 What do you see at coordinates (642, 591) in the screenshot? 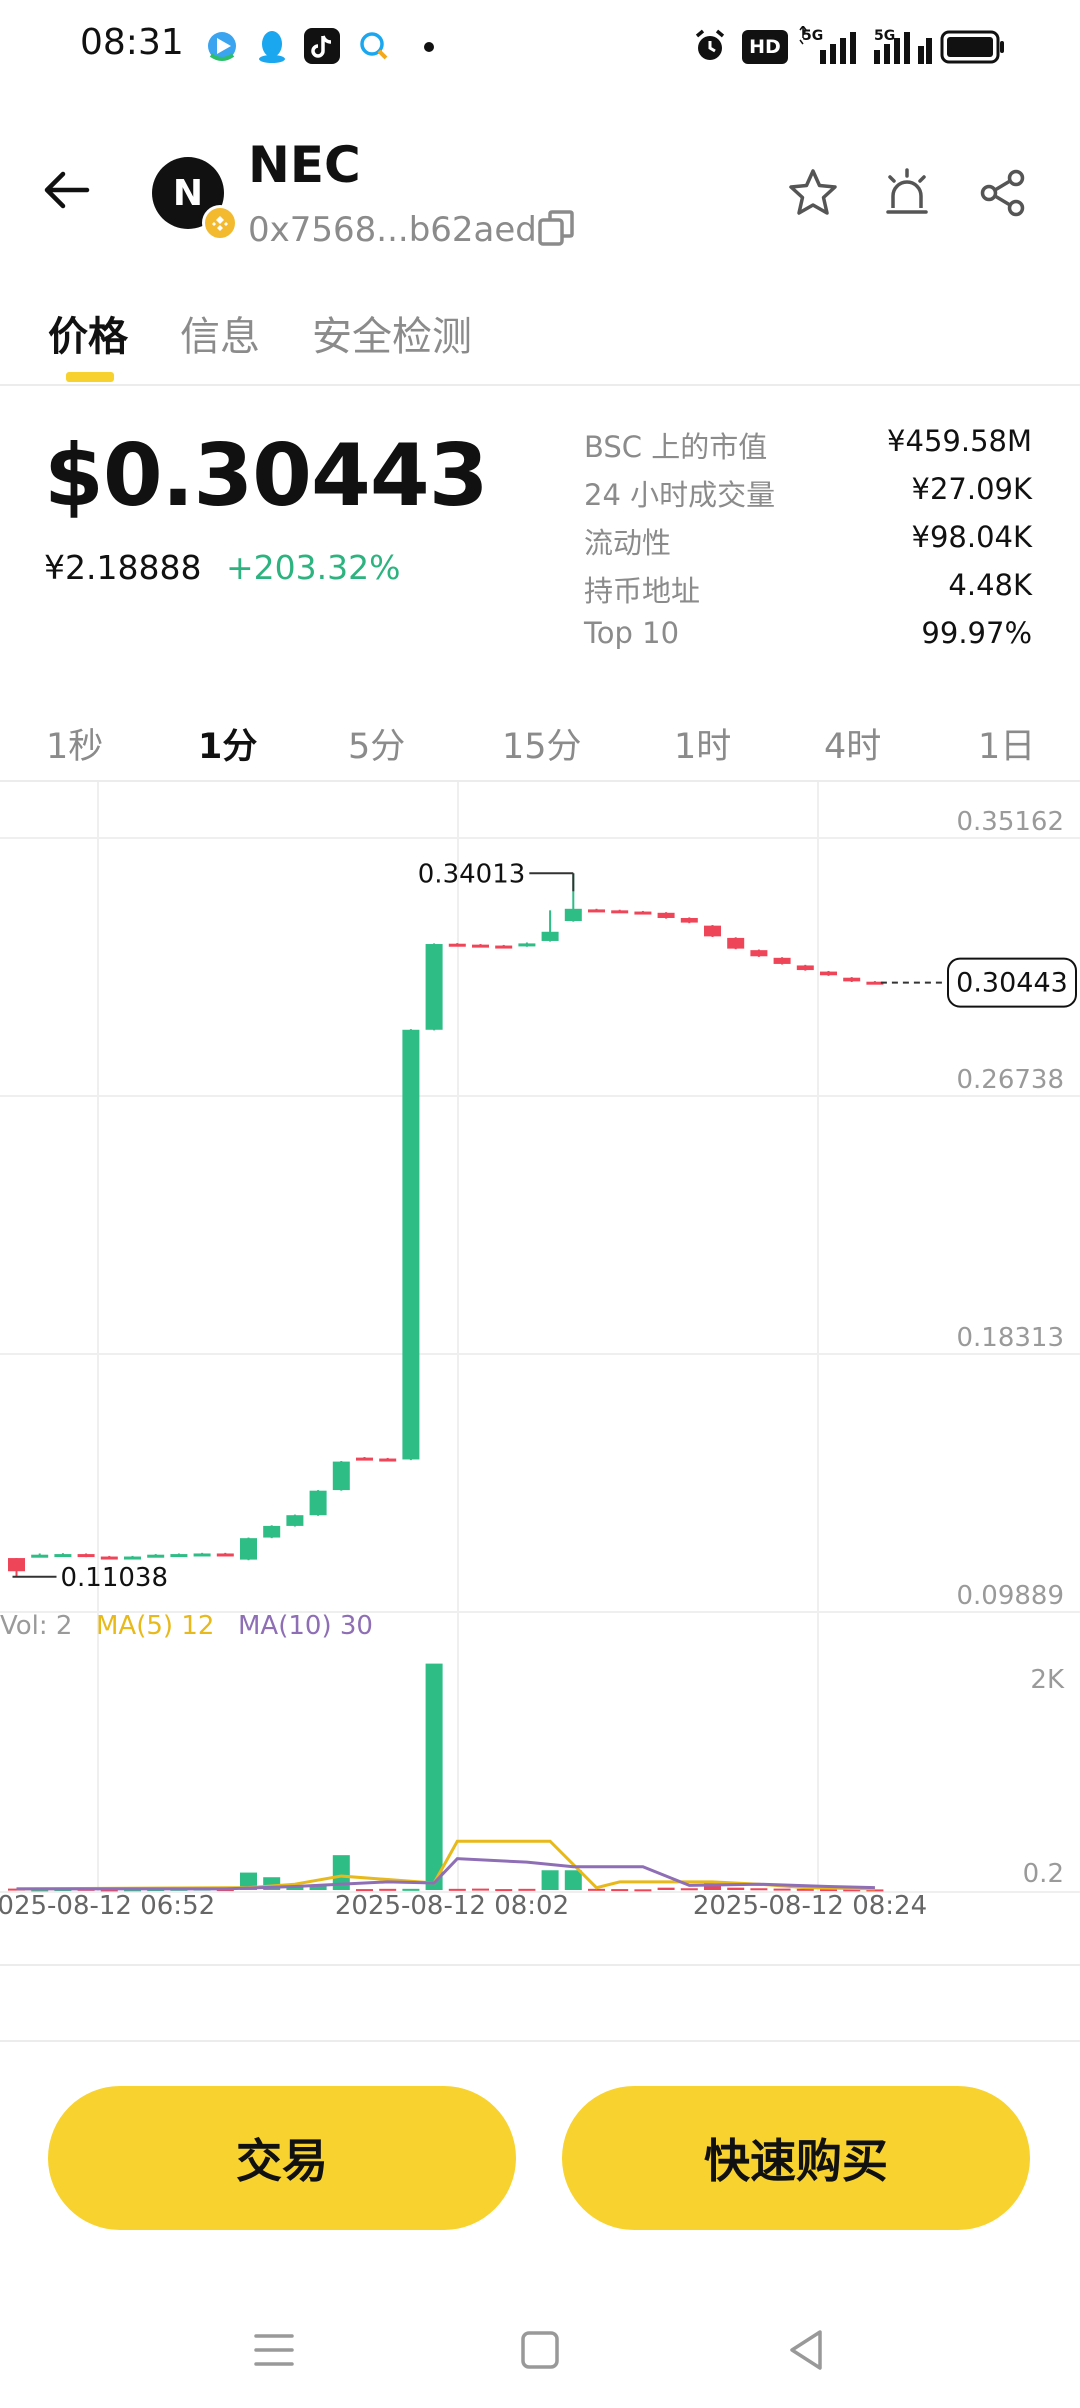
I see `stat-label-holders: 持币地址` at bounding box center [642, 591].